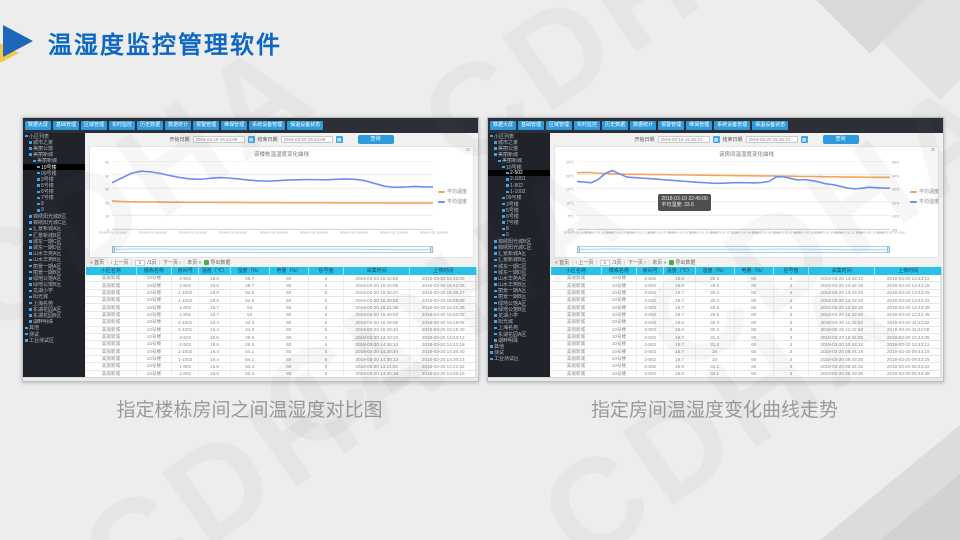  I want to click on tree-item: 工业测试区, so click(519, 359).